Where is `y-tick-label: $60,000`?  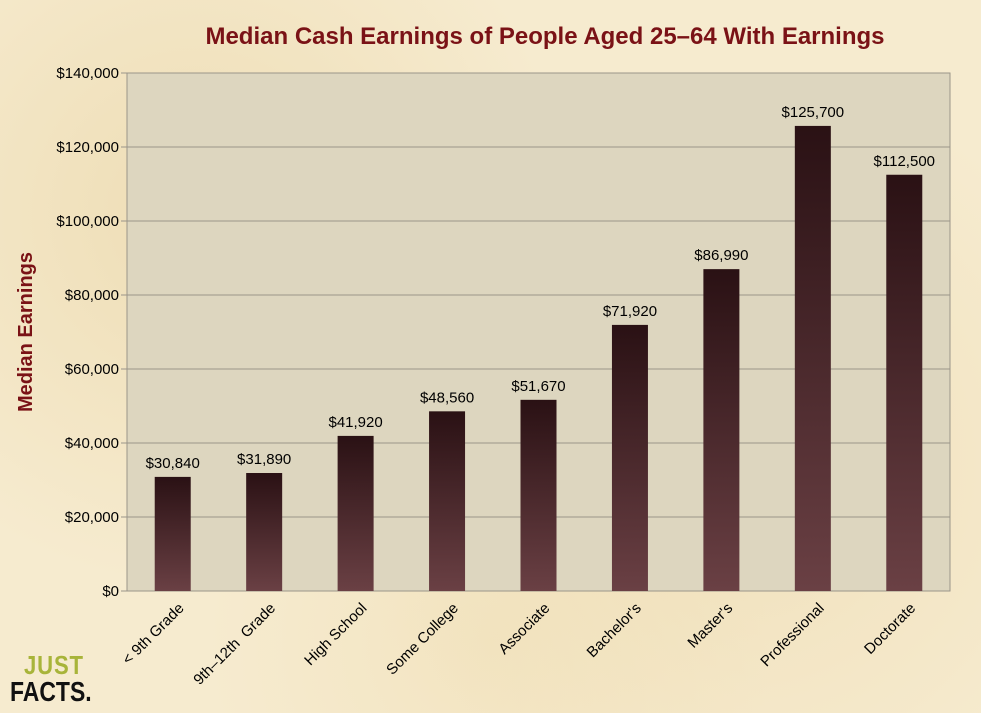
y-tick-label: $60,000 is located at coordinates (92, 369).